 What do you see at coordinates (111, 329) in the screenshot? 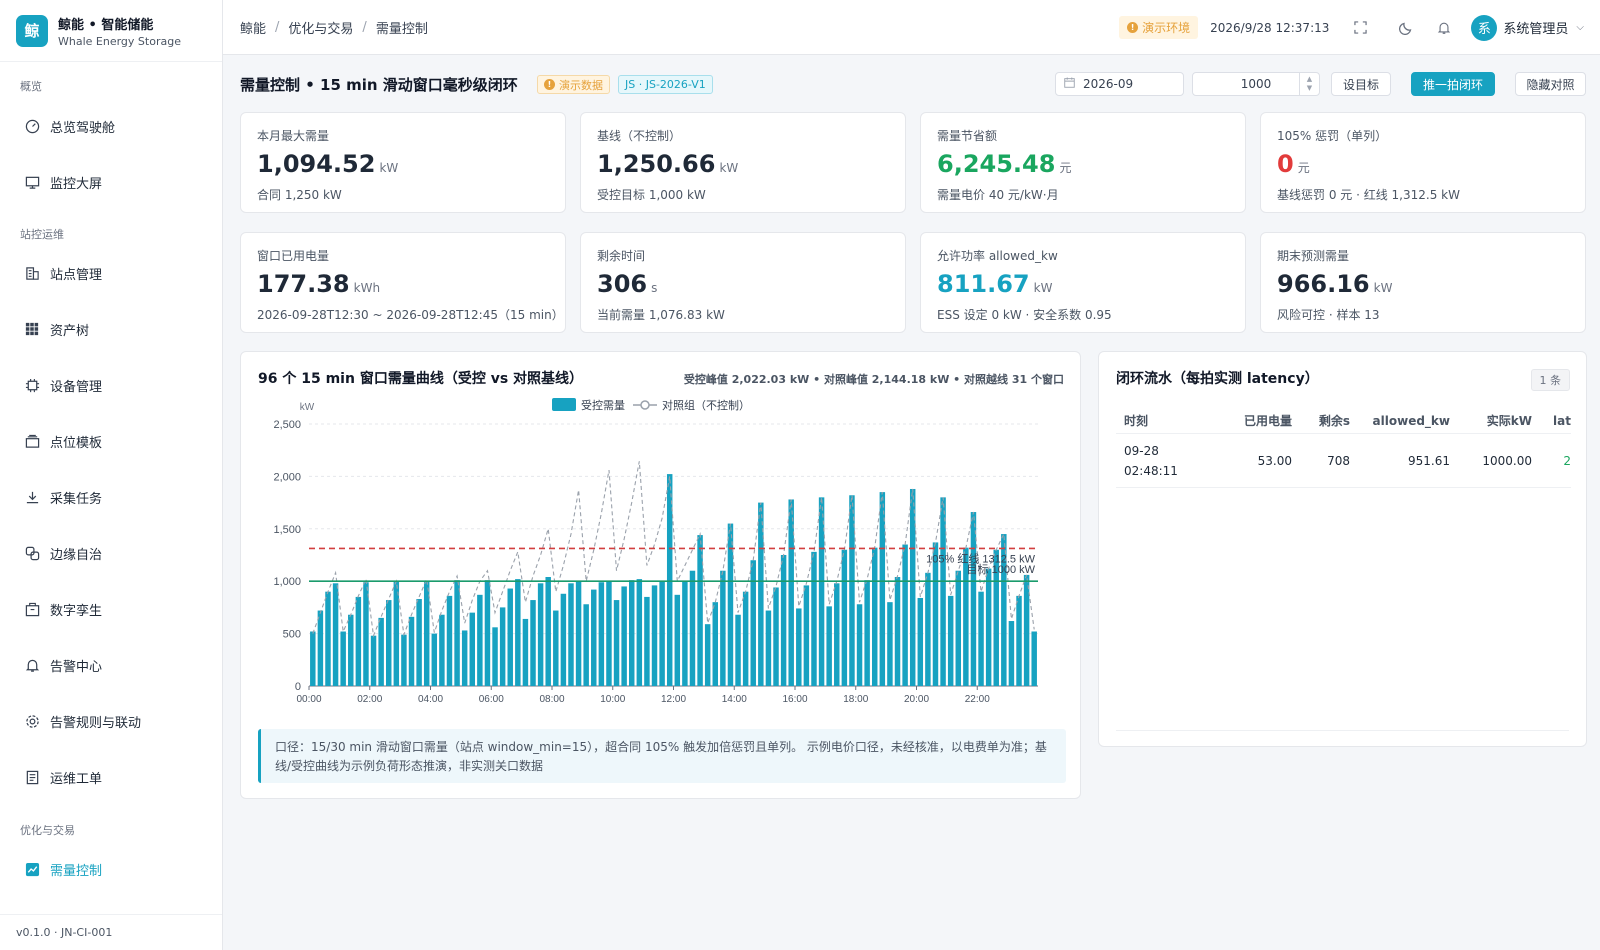
I see `sidebar-item-asset-tree: 资产树` at bounding box center [111, 329].